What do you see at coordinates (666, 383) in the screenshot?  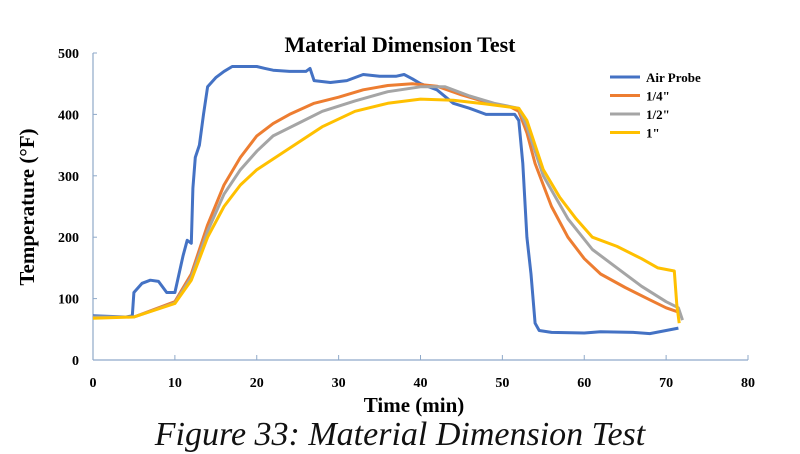 I see `x-tick-label: 70` at bounding box center [666, 383].